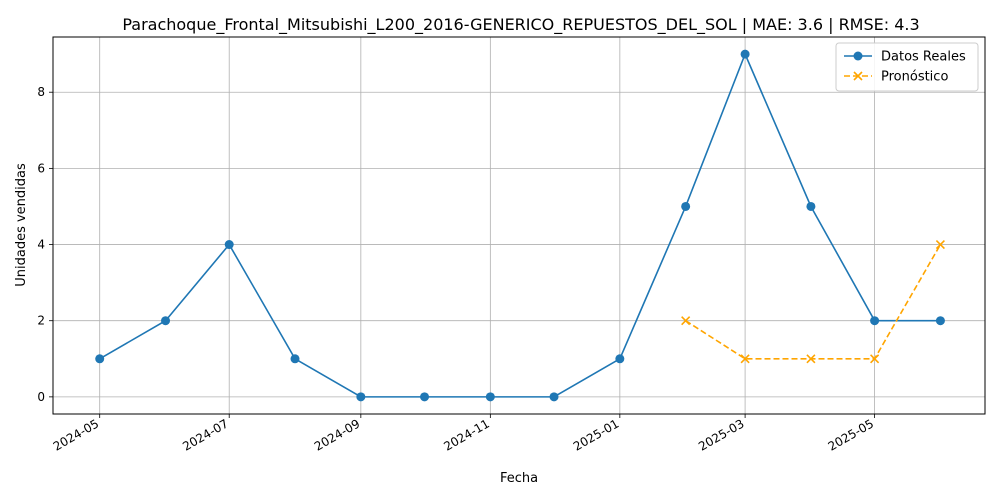 This screenshot has width=1000, height=500. Describe the element at coordinates (41, 245) in the screenshot. I see `y-tick-label: 4` at that location.